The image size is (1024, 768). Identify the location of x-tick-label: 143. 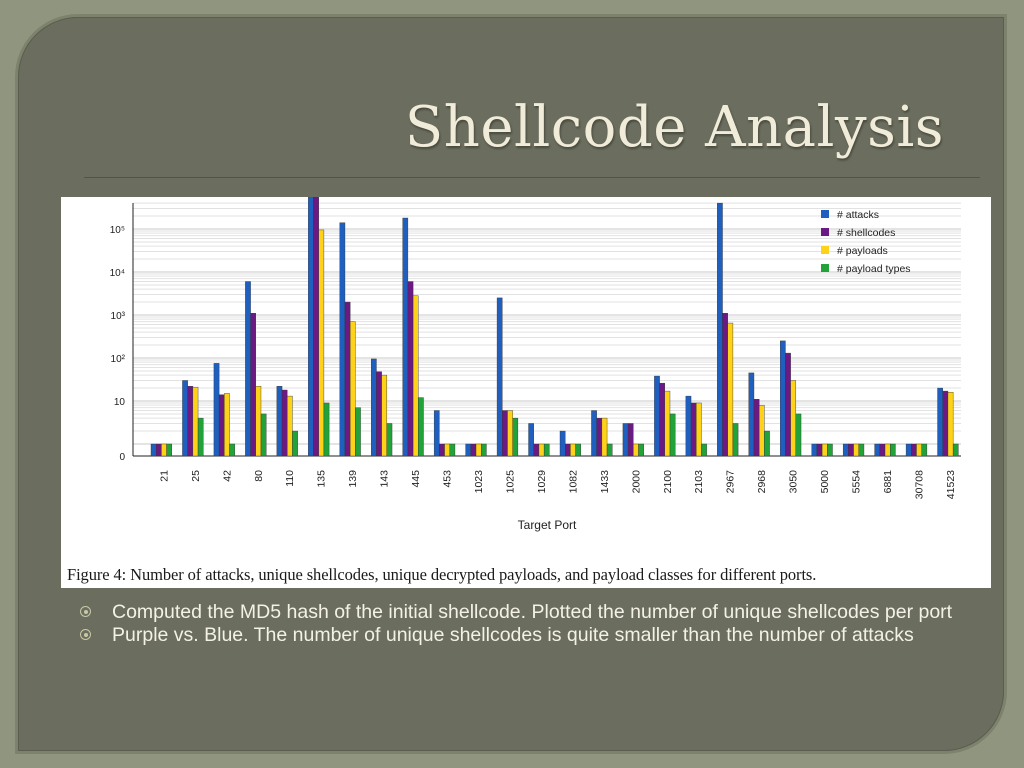
(385, 479).